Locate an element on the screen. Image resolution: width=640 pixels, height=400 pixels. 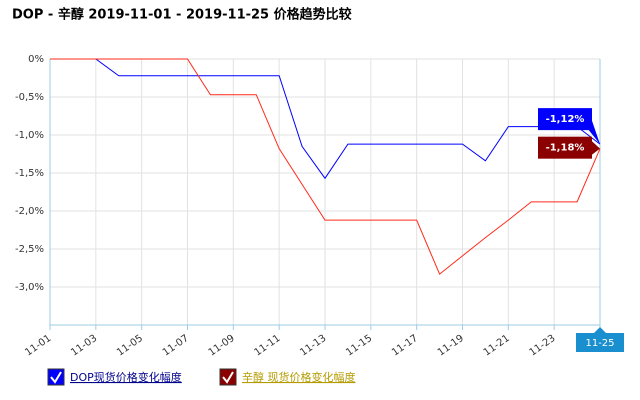
y-tick-label: -0,5% is located at coordinates (29, 97).